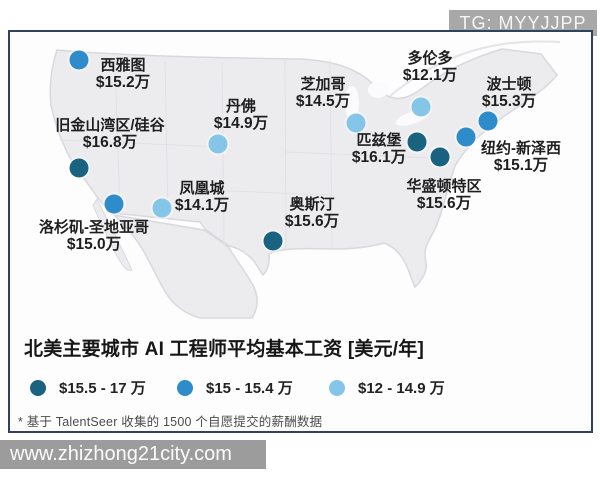 The height and width of the screenshot is (480, 600). What do you see at coordinates (123, 65) in the screenshot?
I see `city-name: 西雅图` at bounding box center [123, 65].